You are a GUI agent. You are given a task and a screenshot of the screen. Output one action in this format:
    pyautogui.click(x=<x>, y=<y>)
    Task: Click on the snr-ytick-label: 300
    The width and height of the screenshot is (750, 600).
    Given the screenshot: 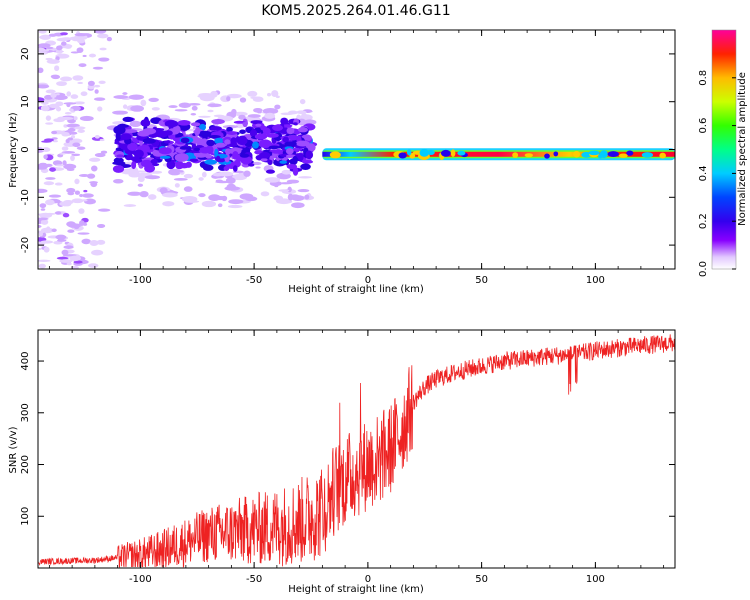 What is the action you would take?
    pyautogui.click(x=25, y=412)
    